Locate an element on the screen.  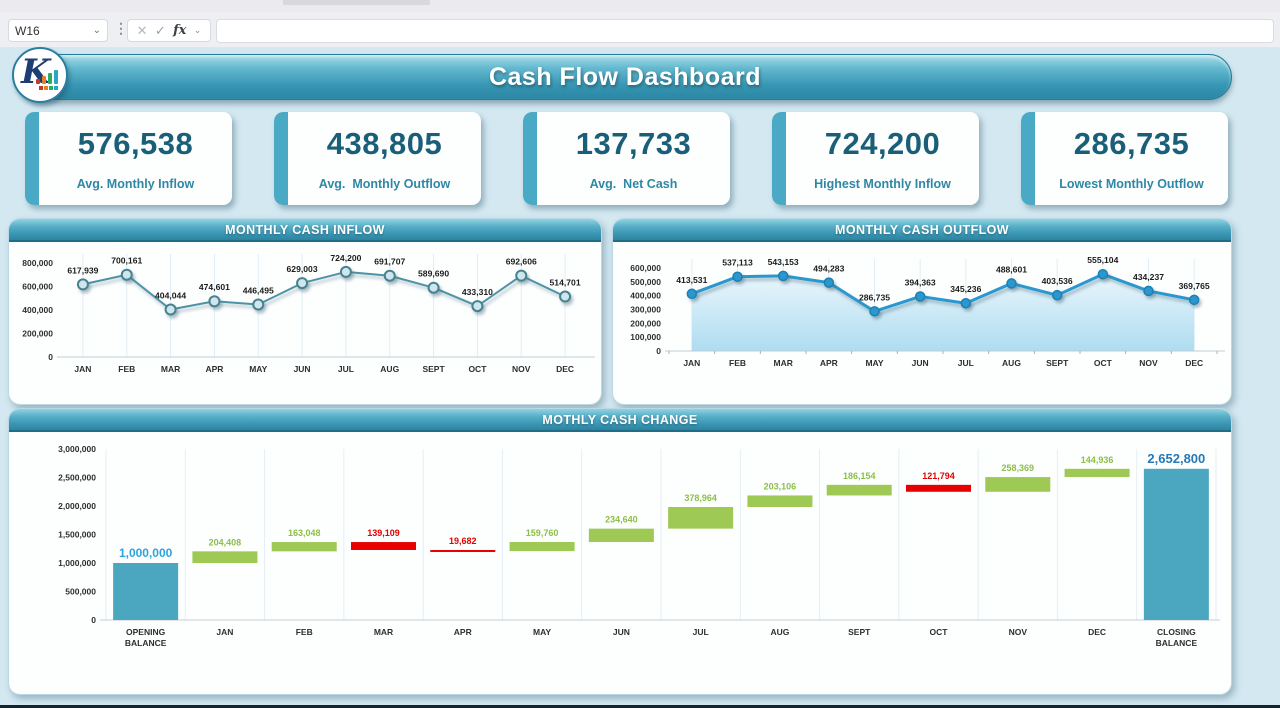
svg-text: 413,531 is located at coordinates (691, 280).